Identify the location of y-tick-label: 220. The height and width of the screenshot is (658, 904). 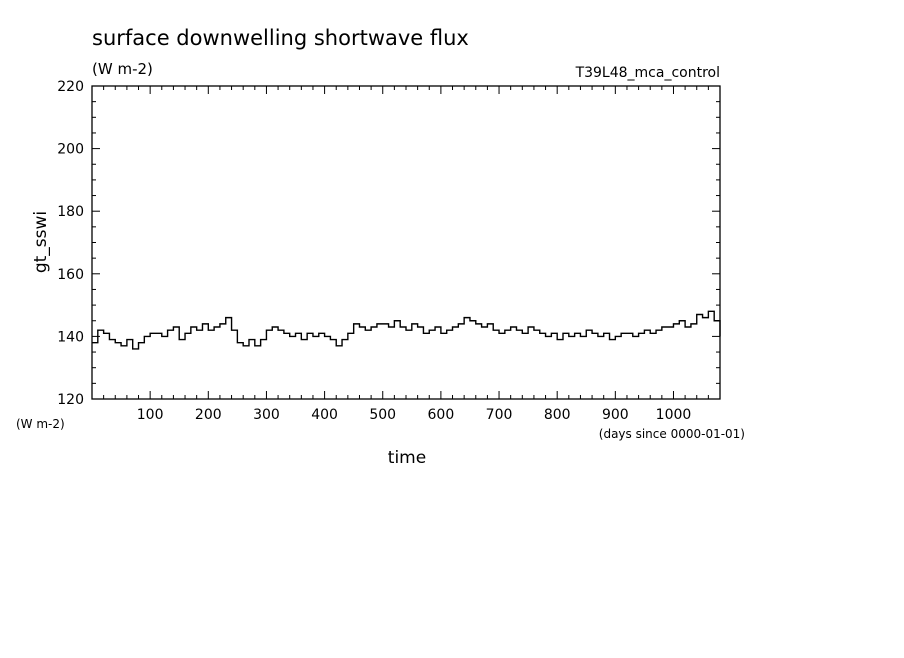
(70, 87).